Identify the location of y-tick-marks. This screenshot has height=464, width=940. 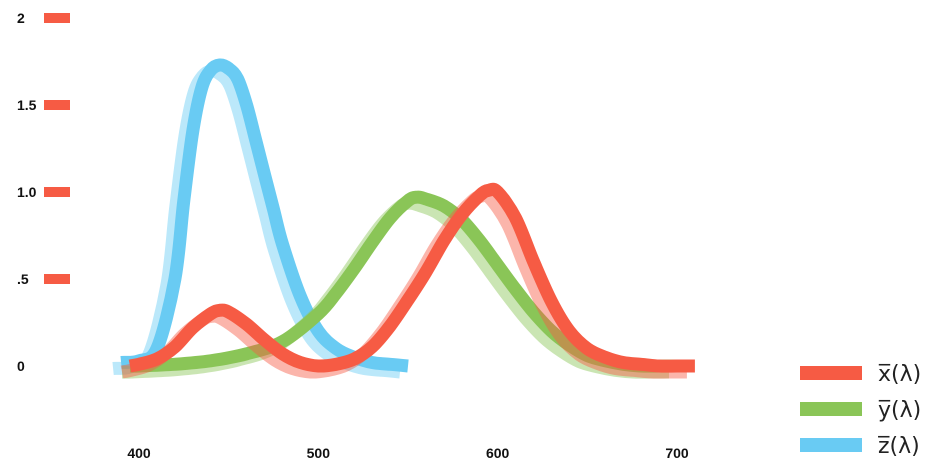
(57, 148).